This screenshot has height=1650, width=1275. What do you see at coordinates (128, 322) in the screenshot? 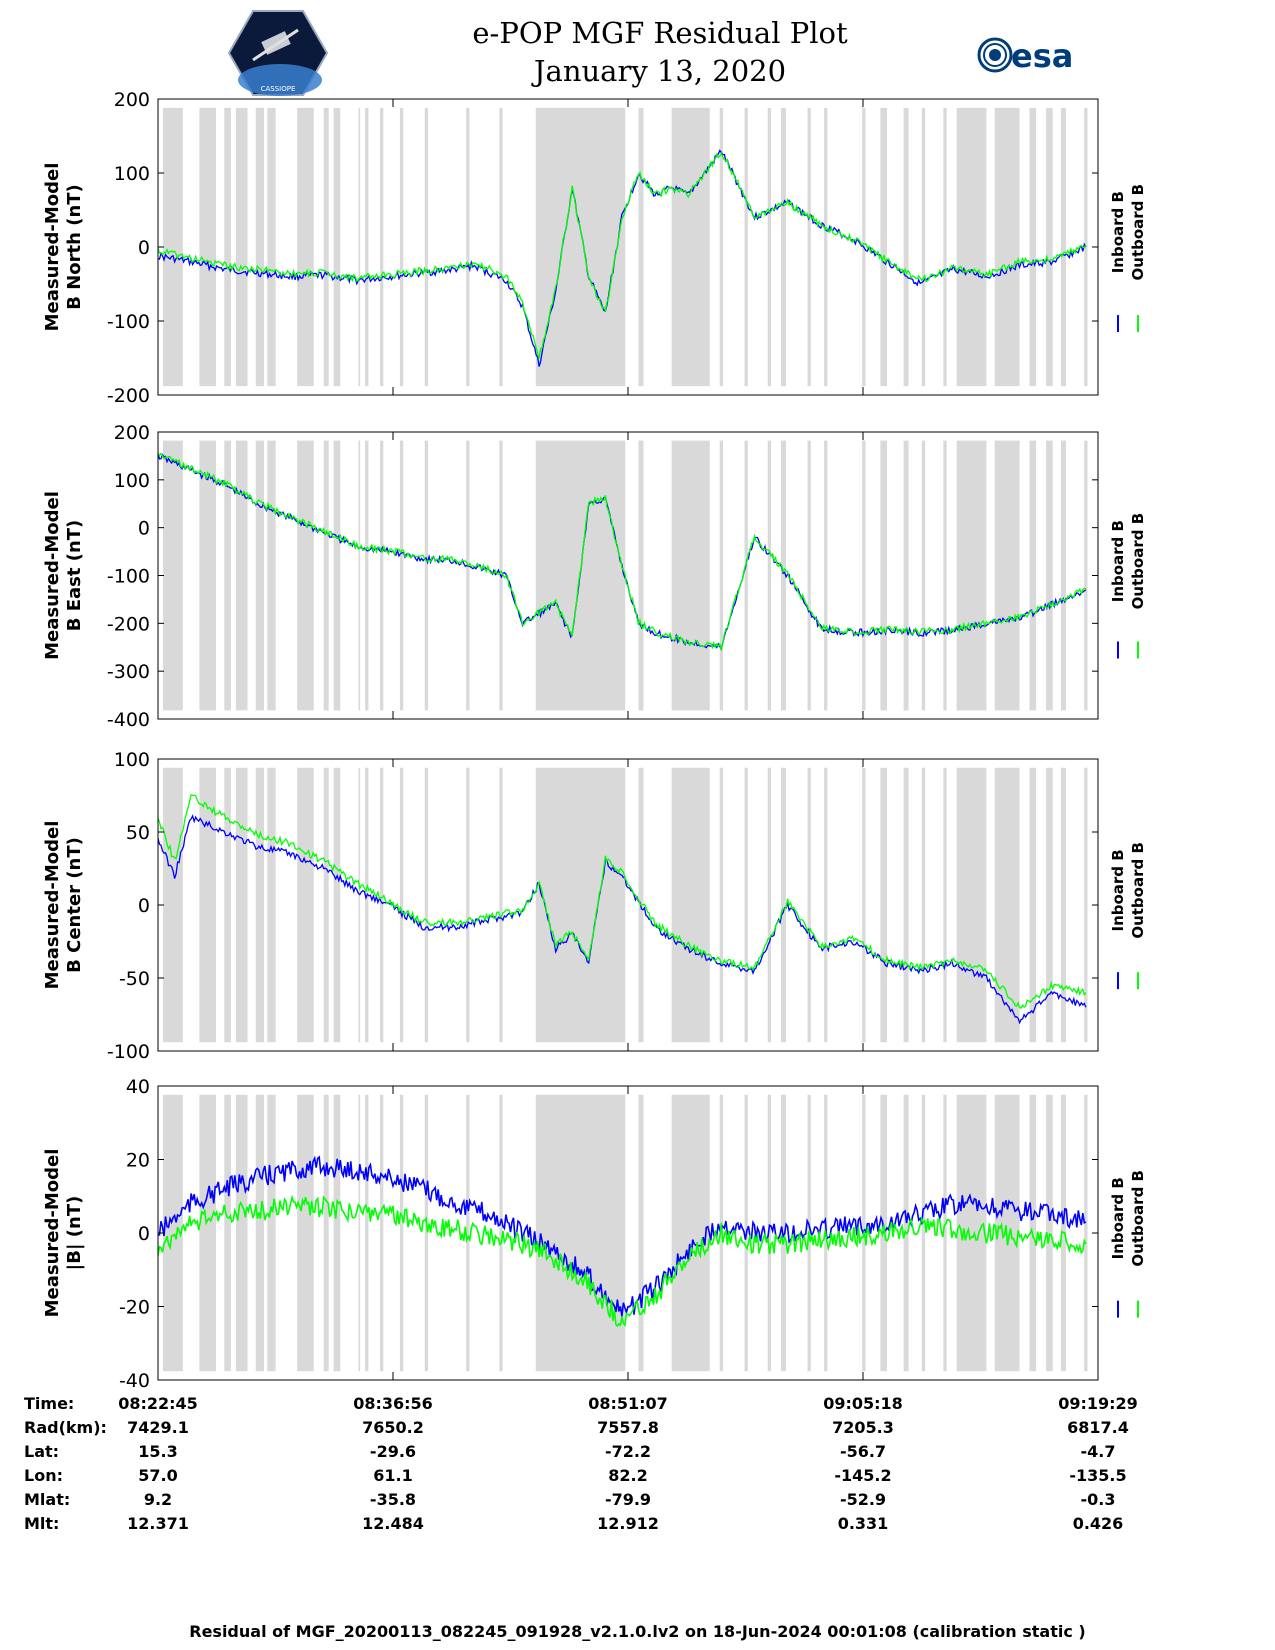
I see `ytick-label-0-3: -100` at bounding box center [128, 322].